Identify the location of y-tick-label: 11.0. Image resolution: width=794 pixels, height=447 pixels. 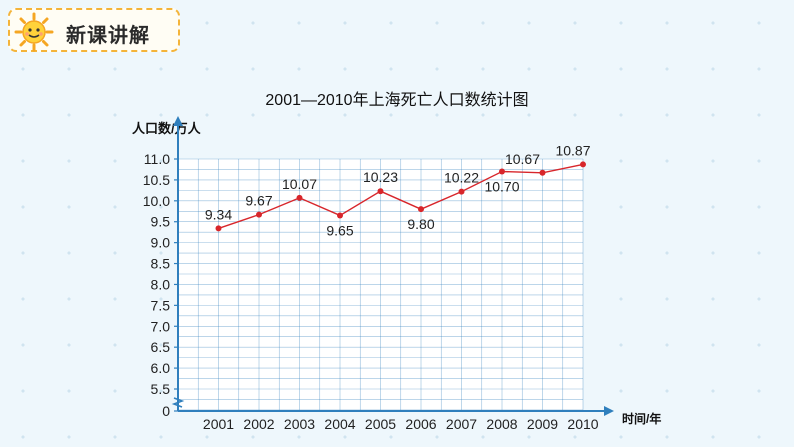
(157, 159).